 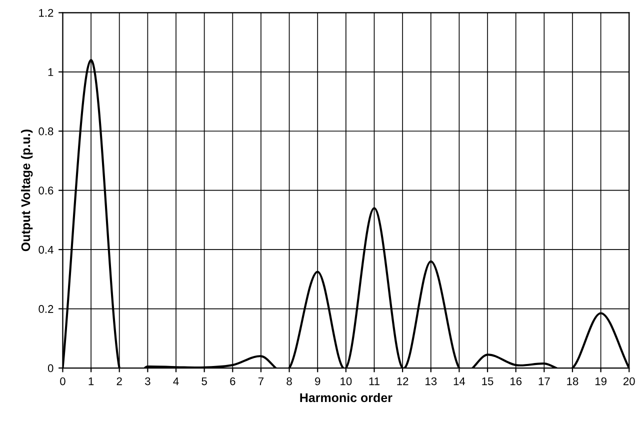 What do you see at coordinates (26, 191) in the screenshot?
I see `y-axis-title: Output Voltage (p.u.)` at bounding box center [26, 191].